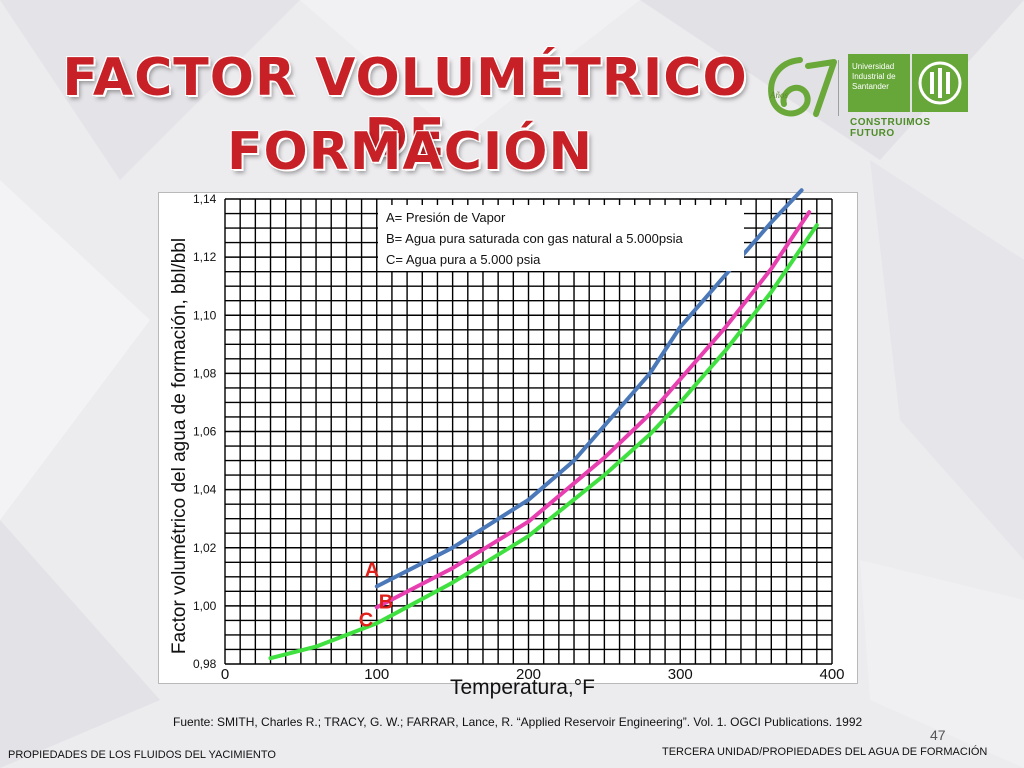 The height and width of the screenshot is (768, 1024). Describe the element at coordinates (446, 217) in the screenshot. I see `legend-entry-a: A= Presión de Vapor` at that location.